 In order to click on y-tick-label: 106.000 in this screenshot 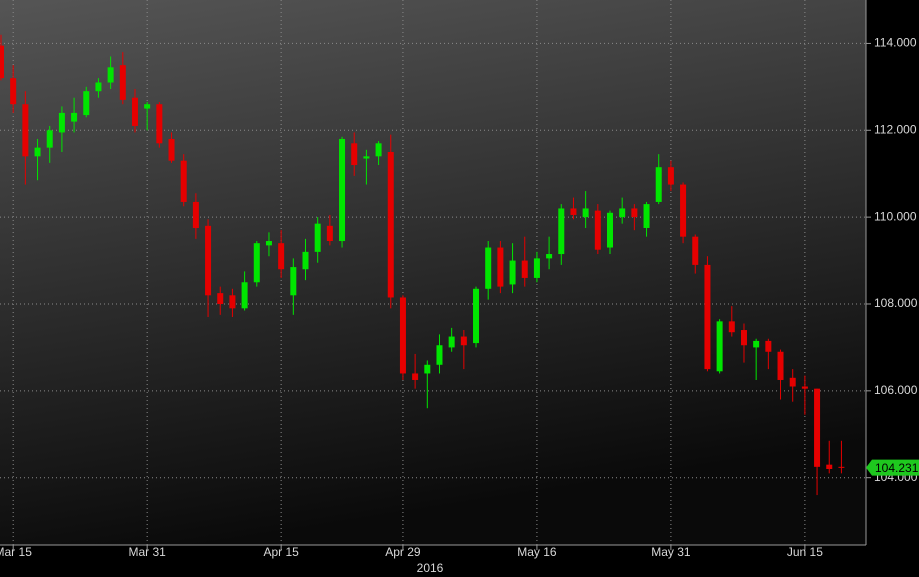, I will do `click(896, 390)`.